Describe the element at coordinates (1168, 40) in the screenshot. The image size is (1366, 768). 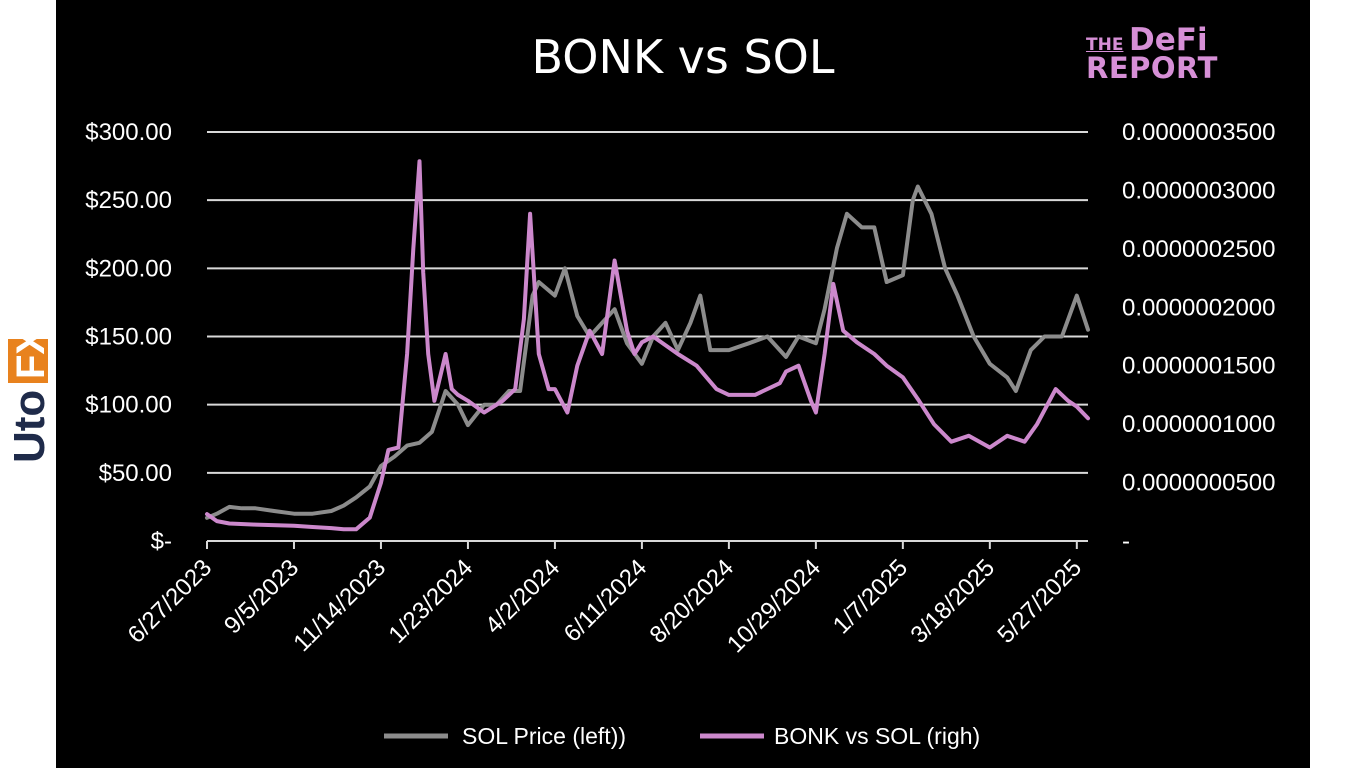
I see `brand-defi: DeFi` at that location.